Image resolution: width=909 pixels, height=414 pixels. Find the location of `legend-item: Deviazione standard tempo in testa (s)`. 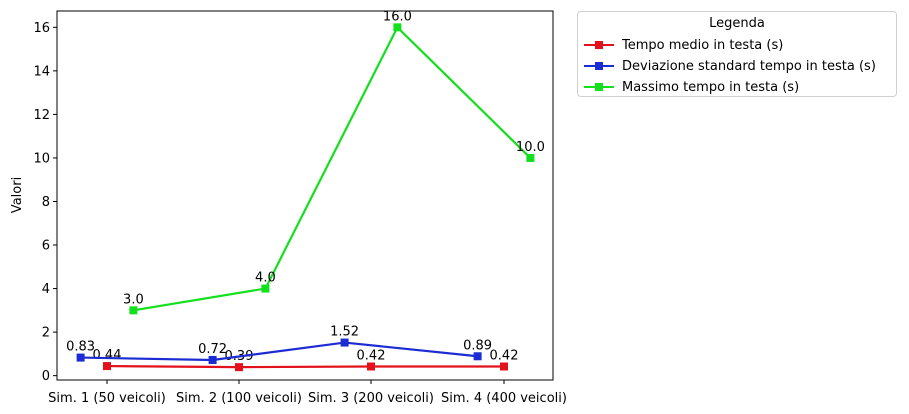

legend-item: Deviazione standard tempo in testa (s) is located at coordinates (730, 66).